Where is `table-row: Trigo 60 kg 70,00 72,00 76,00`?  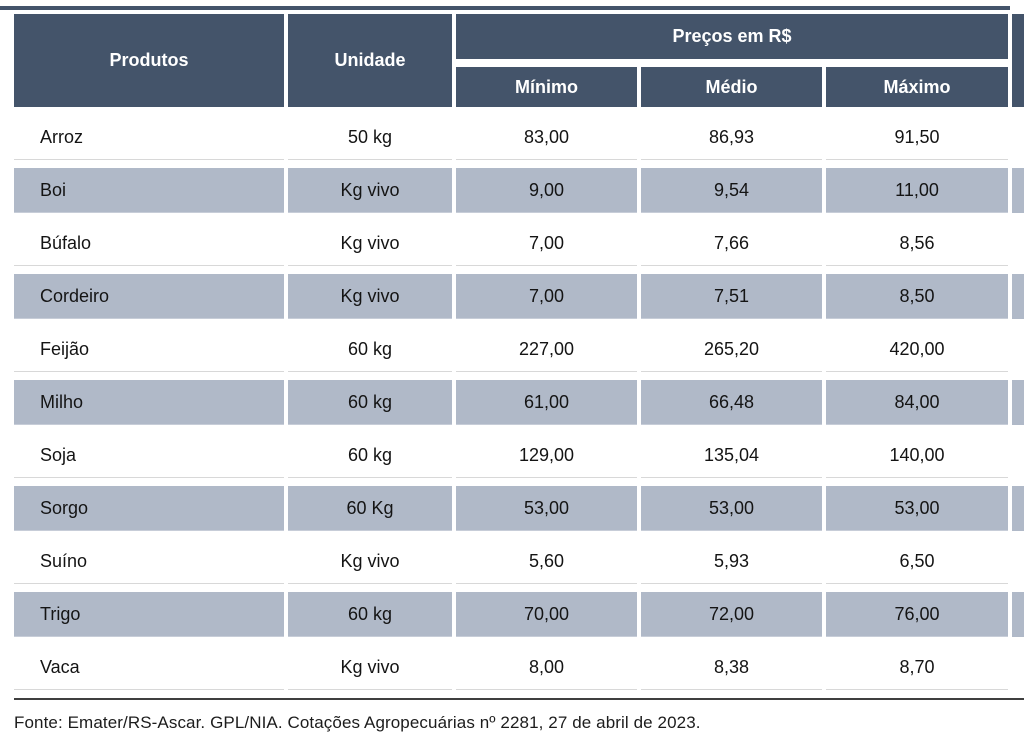 table-row: Trigo 60 kg 70,00 72,00 76,00 is located at coordinates (519, 614).